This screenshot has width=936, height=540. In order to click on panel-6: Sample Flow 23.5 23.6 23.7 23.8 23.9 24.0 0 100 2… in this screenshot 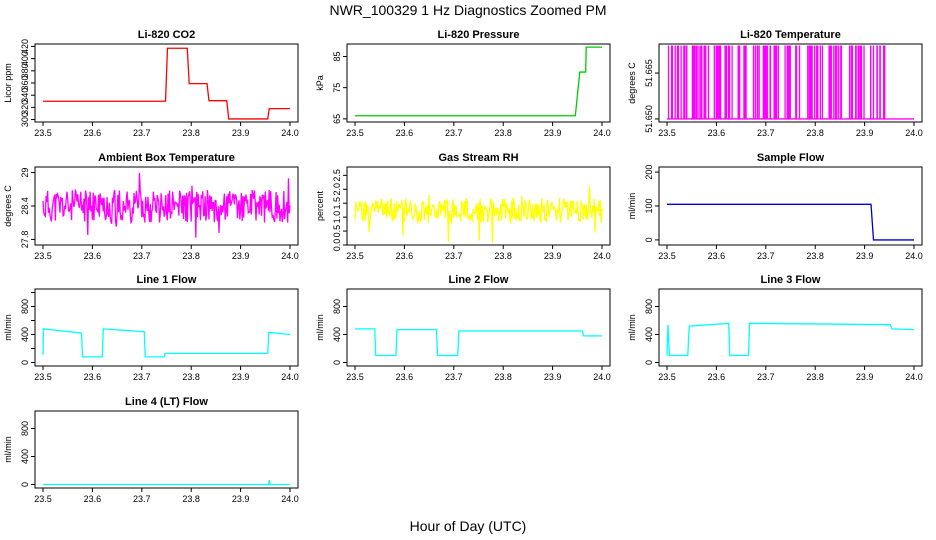, I will do `click(775, 206)`.